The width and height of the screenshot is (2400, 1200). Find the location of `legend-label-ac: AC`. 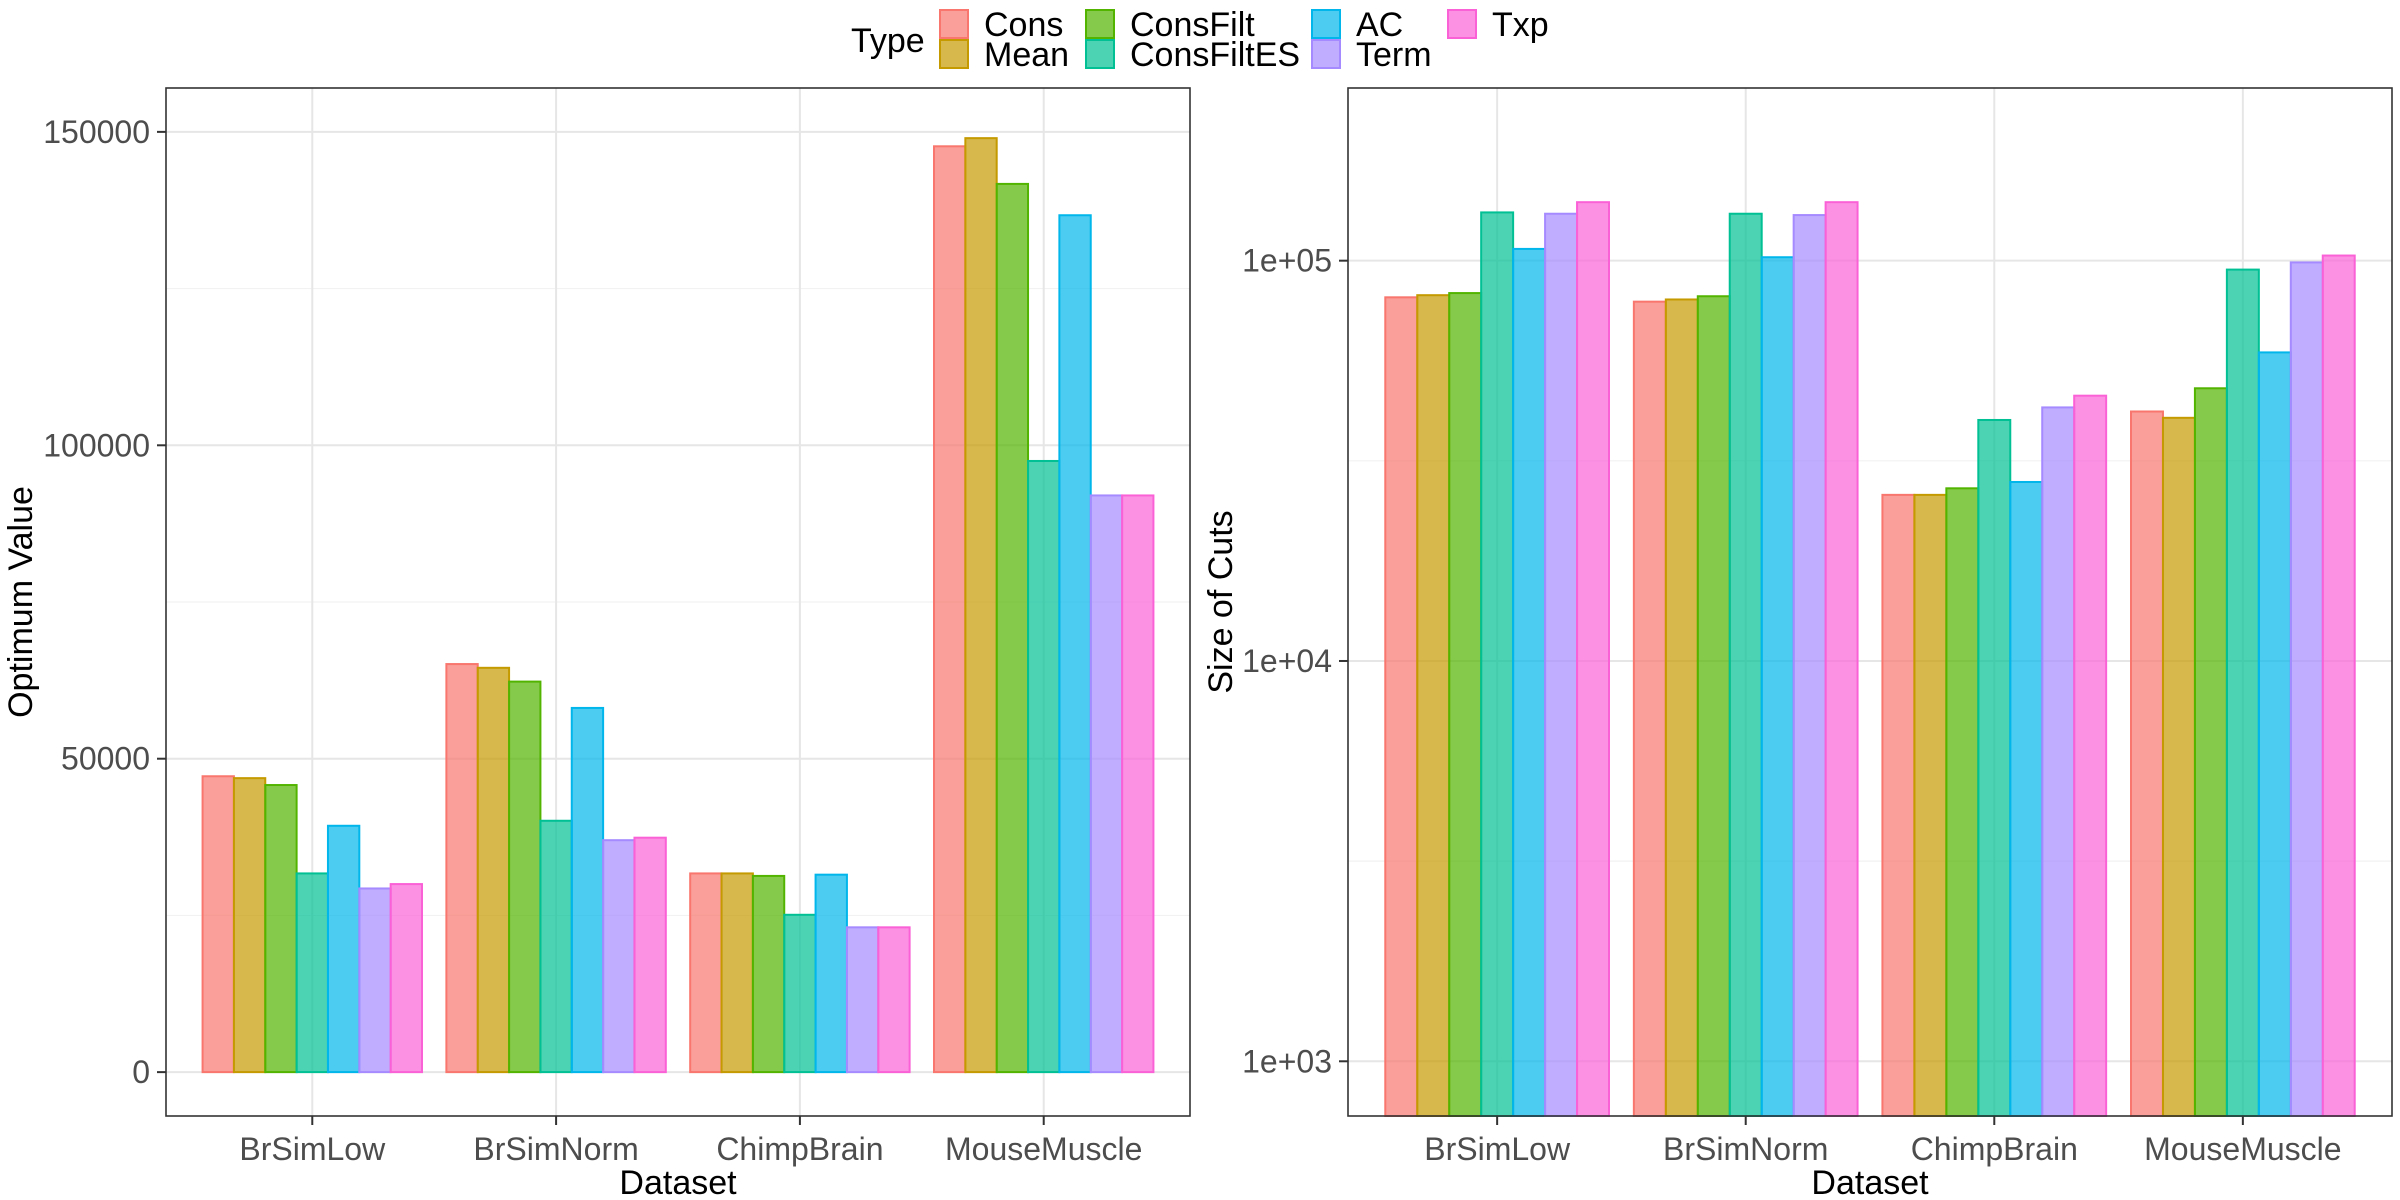

legend-label-ac: AC is located at coordinates (1379, 25).